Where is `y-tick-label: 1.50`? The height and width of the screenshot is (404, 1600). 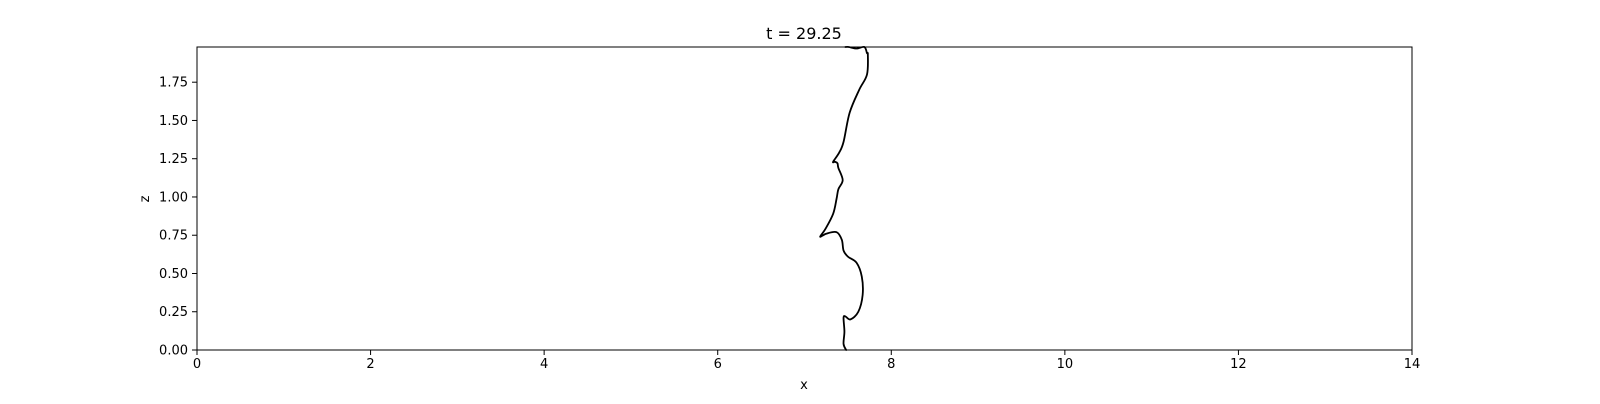
y-tick-label: 1.50 is located at coordinates (173, 121).